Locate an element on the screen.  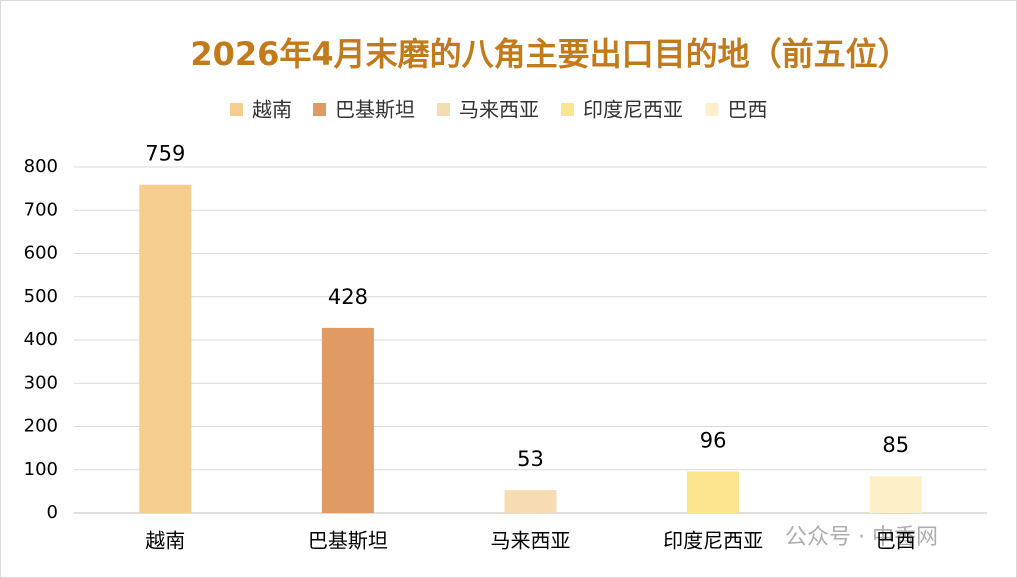
legend-label: 巴西 is located at coordinates (748, 110).